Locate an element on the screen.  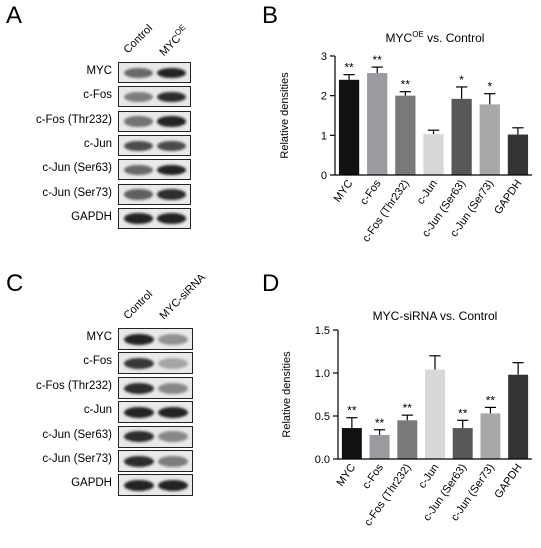
lane-label-myc-sirna-text: MYC-siRNA is located at coordinates (182, 296).